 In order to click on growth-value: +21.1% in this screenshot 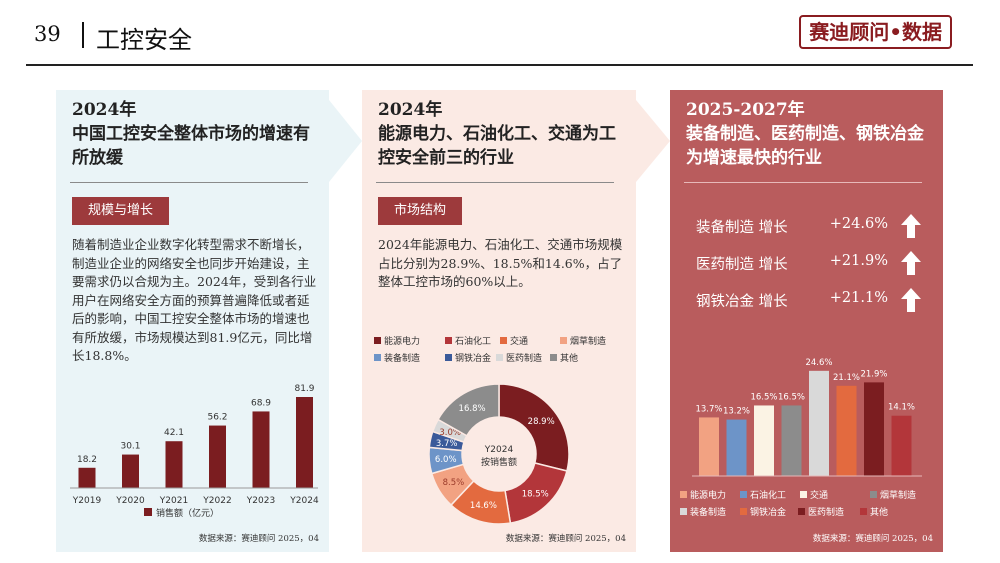, I will do `click(858, 298)`.